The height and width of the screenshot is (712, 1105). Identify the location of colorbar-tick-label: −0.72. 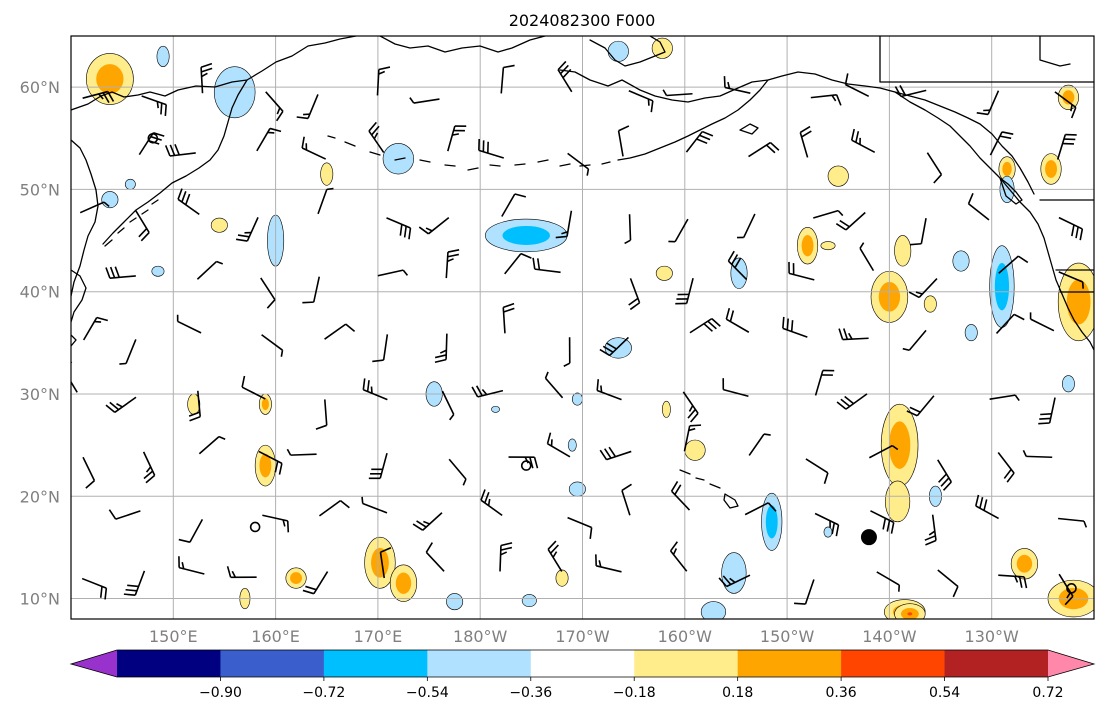
(323, 693).